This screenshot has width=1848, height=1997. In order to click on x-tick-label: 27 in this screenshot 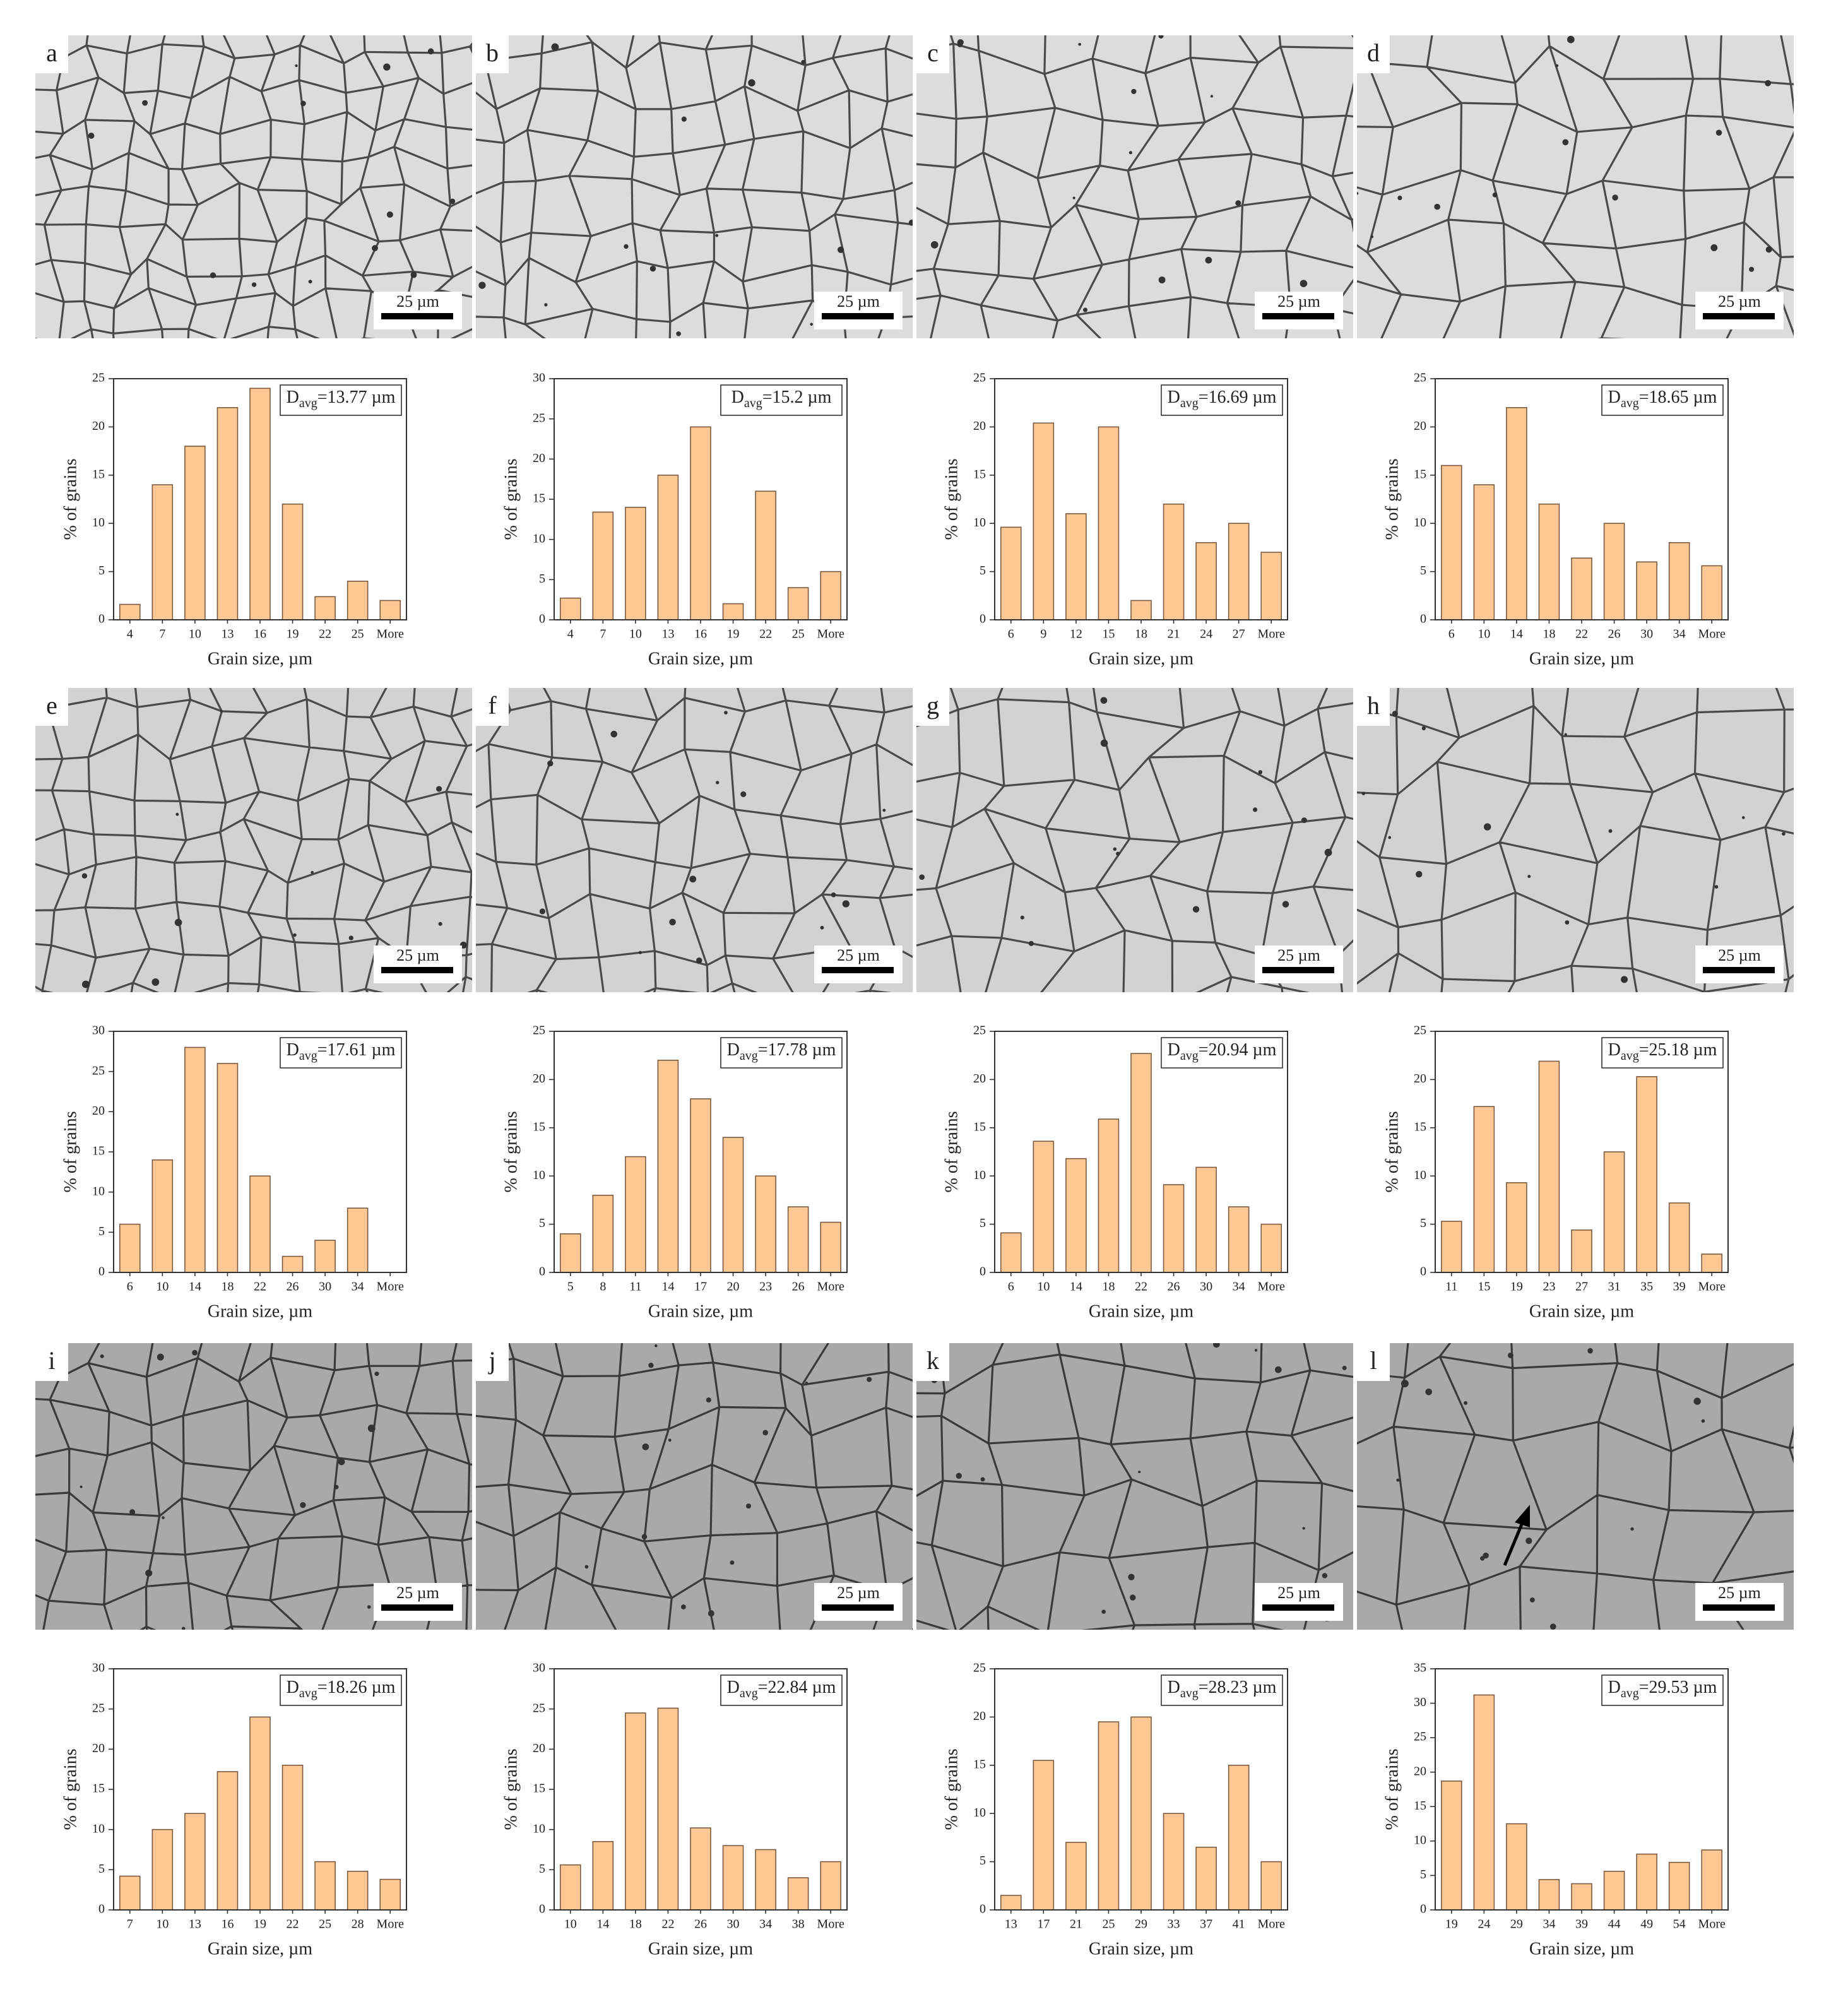, I will do `click(1582, 1287)`.